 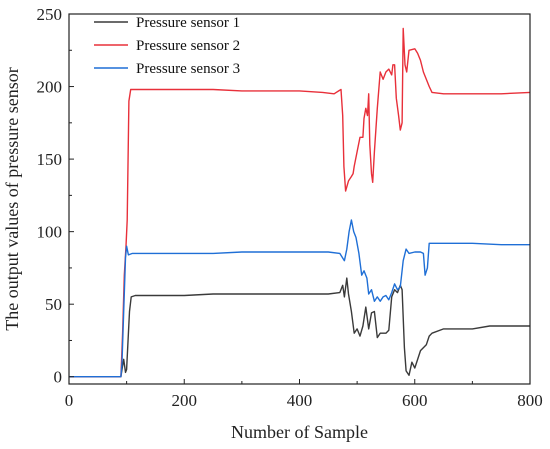 I want to click on y-tick-label: 250, so click(x=50, y=14).